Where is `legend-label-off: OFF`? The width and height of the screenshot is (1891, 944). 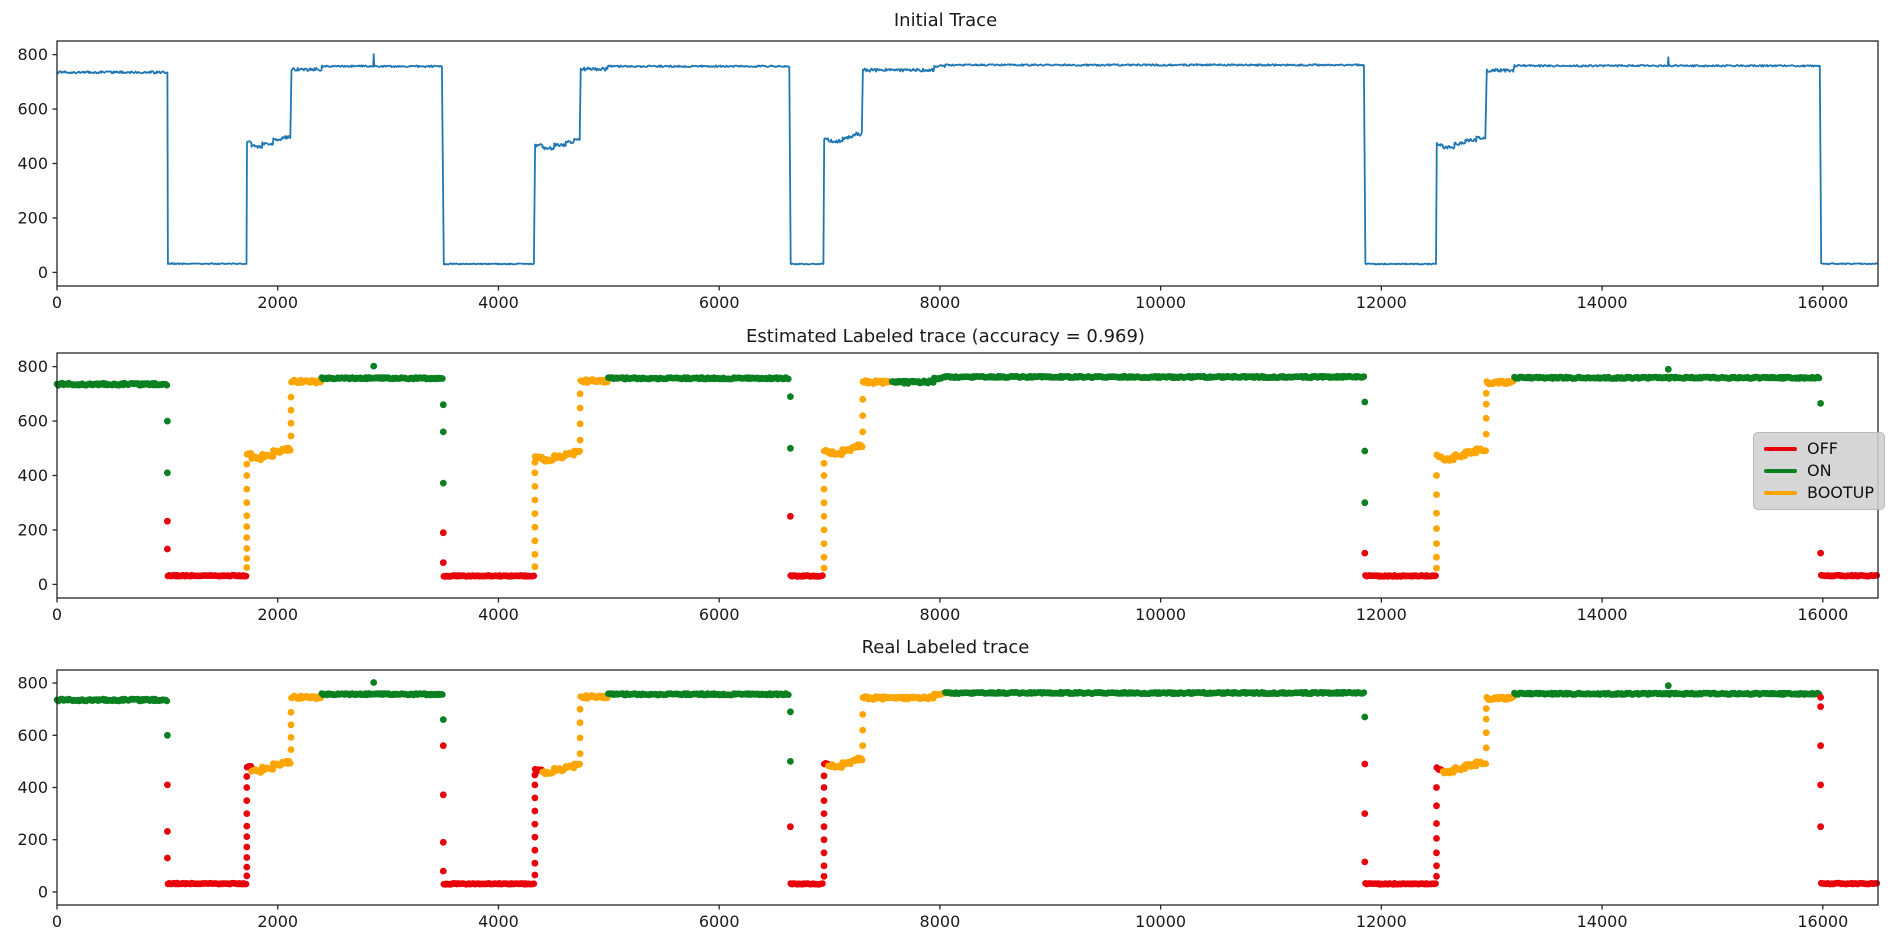
legend-label-off: OFF is located at coordinates (1822, 448).